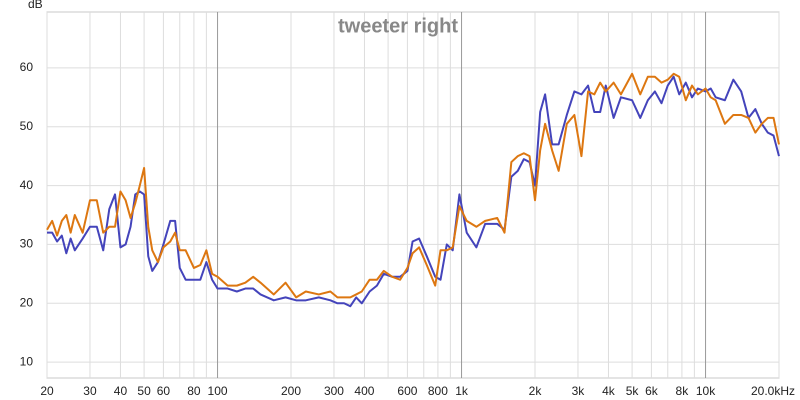 The image size is (800, 400). What do you see at coordinates (27, 126) in the screenshot?
I see `y-tick-label: 50` at bounding box center [27, 126].